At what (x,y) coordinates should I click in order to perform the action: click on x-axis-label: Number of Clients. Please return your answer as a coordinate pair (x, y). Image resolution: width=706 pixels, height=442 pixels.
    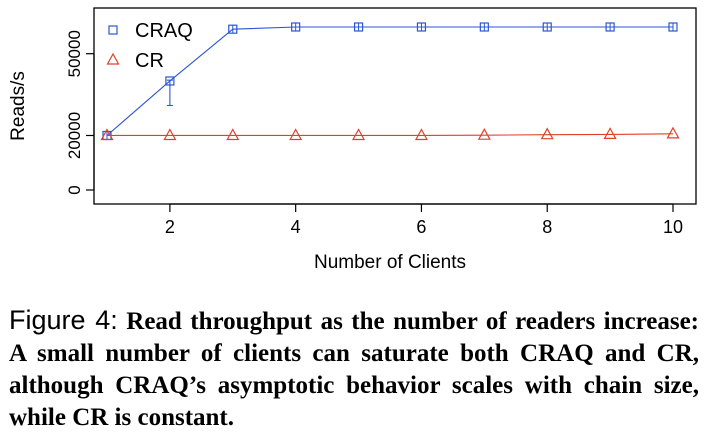
    Looking at the image, I should click on (390, 262).